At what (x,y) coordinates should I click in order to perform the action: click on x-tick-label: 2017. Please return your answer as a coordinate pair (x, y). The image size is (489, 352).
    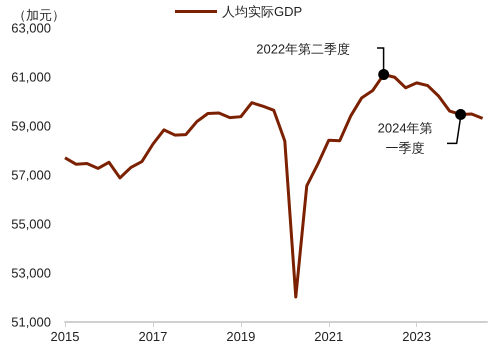
    Looking at the image, I should click on (153, 336).